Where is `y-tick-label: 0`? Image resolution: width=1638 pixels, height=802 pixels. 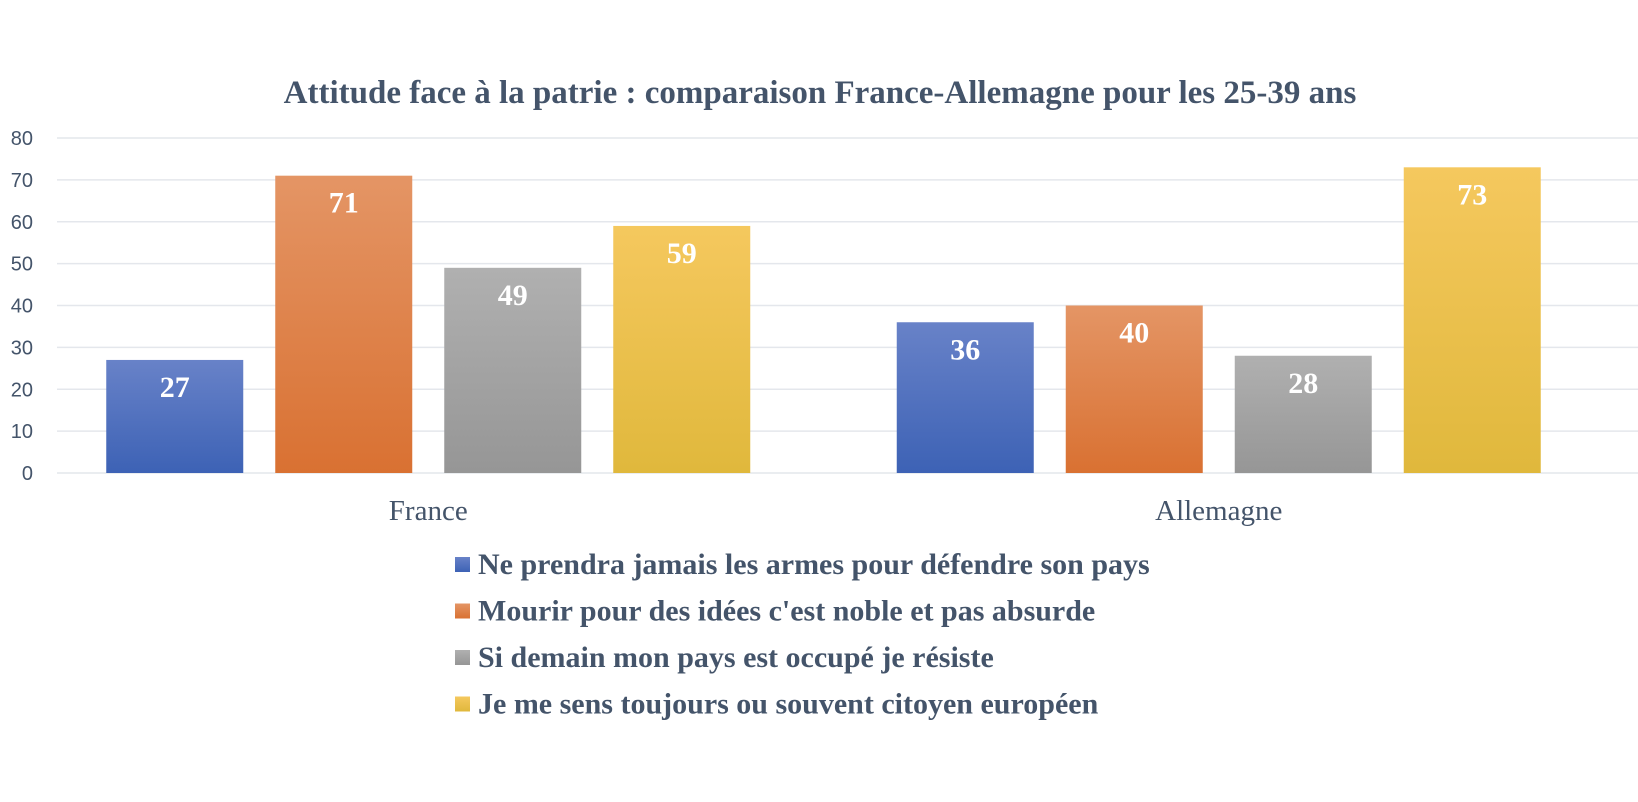 y-tick-label: 0 is located at coordinates (27, 474).